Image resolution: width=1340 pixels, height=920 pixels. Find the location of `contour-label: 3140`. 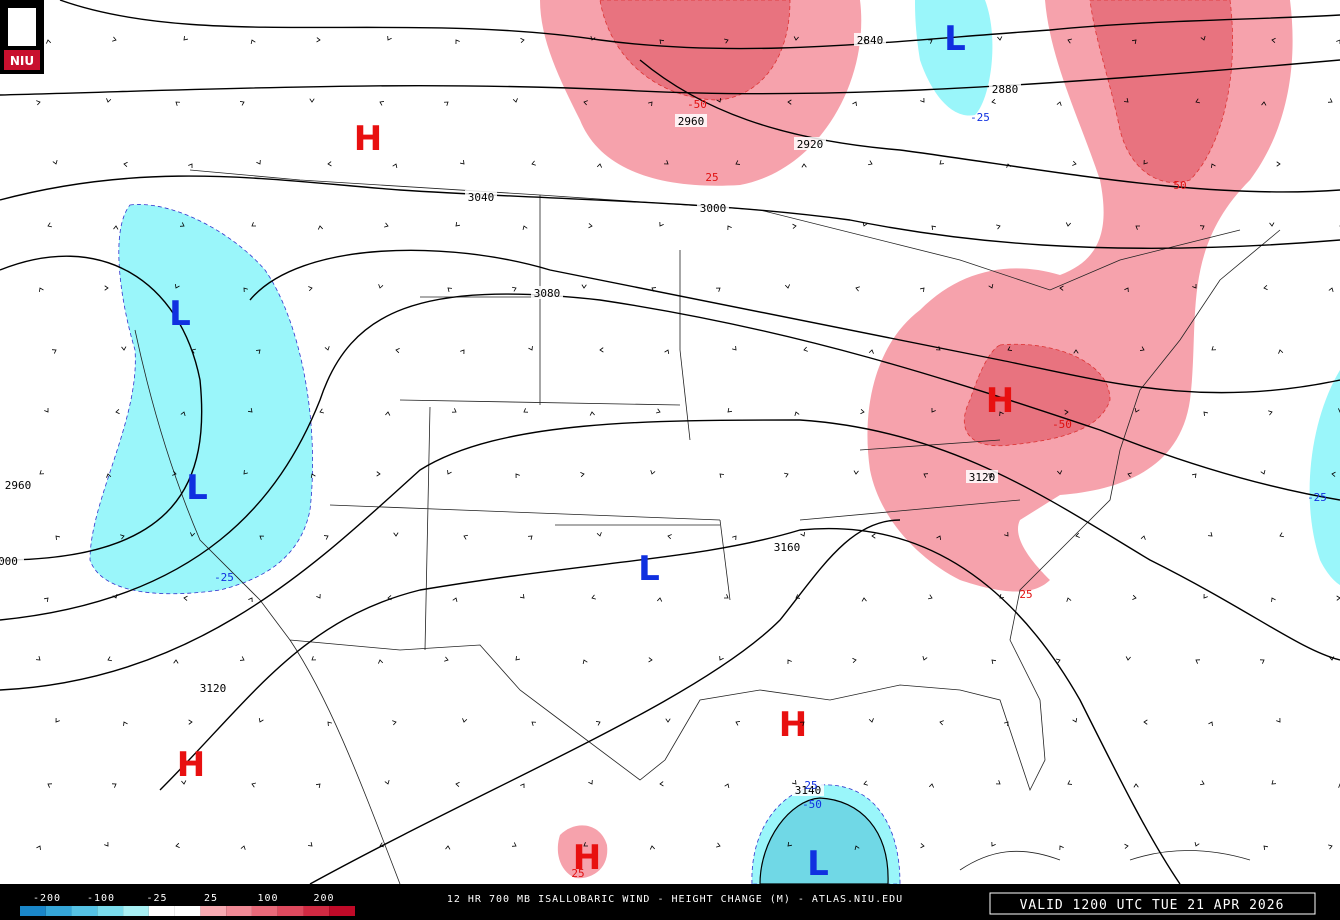

contour-label: 3140 is located at coordinates (808, 790).